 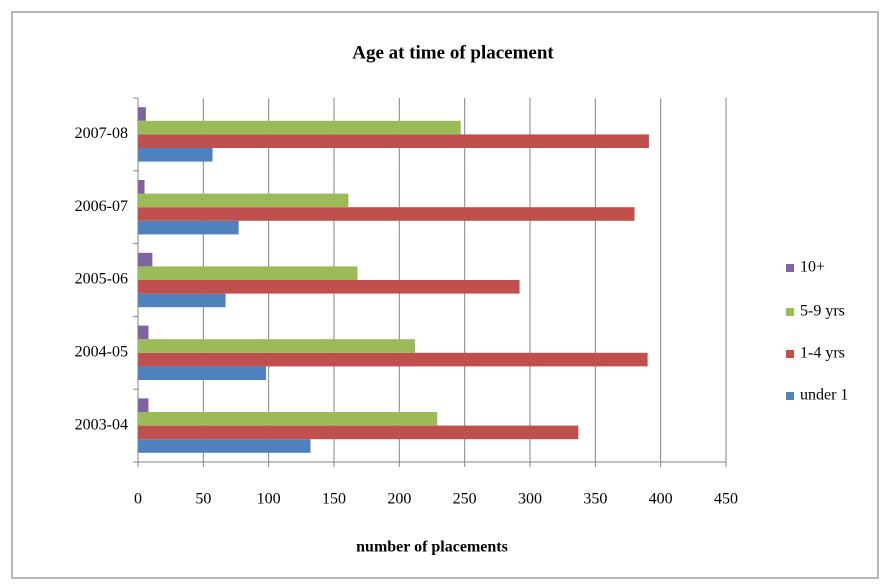 What do you see at coordinates (822, 353) in the screenshot?
I see `legend-label: 1-4 yrs` at bounding box center [822, 353].